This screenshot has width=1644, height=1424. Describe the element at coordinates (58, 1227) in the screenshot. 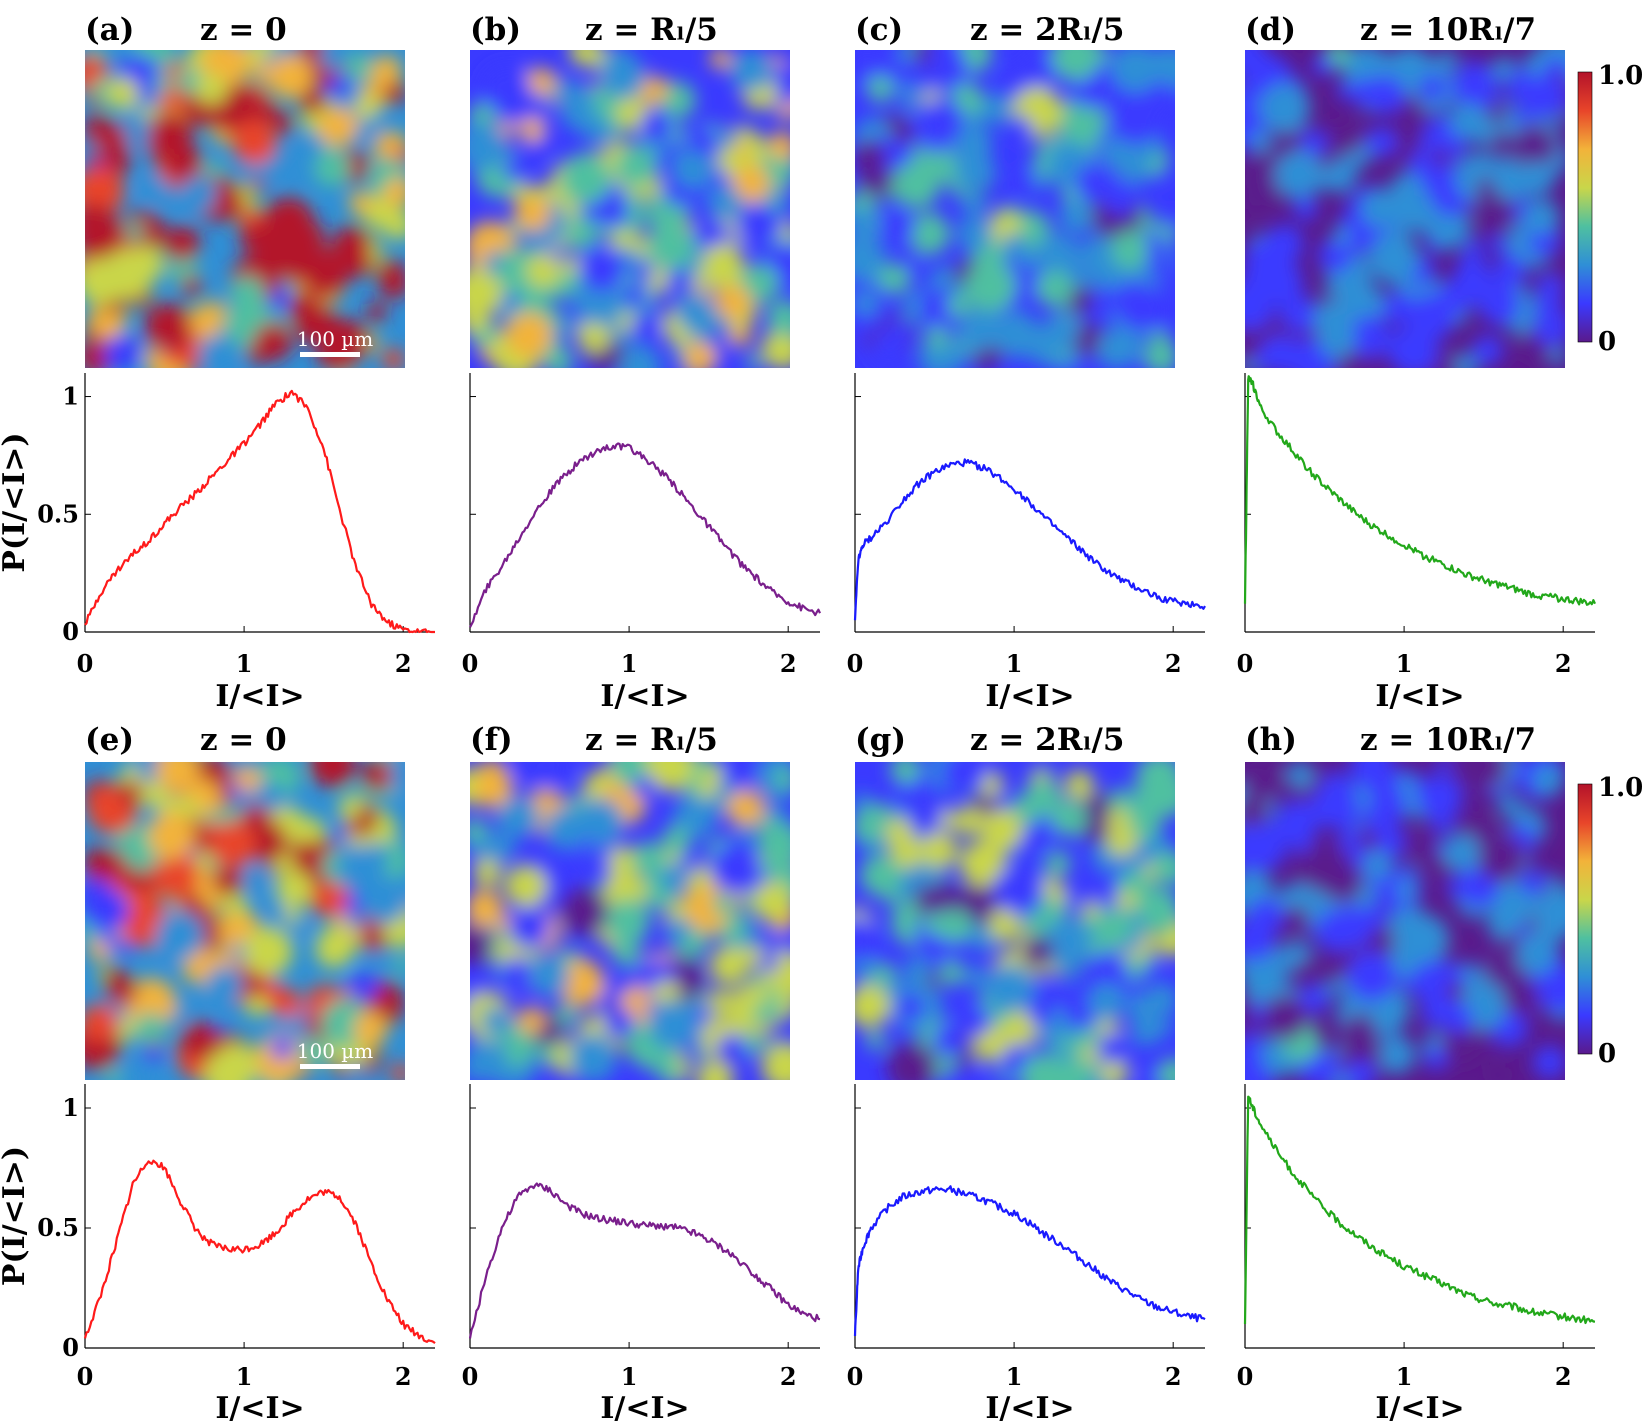

I see `y-tick-label: 0.5` at that location.